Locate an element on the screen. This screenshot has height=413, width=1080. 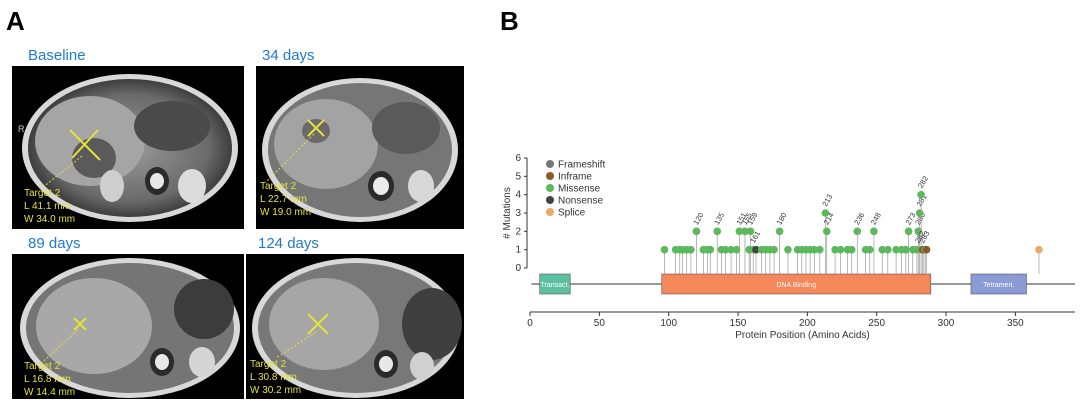
mutation-label: 248 is located at coordinates (876, 218).